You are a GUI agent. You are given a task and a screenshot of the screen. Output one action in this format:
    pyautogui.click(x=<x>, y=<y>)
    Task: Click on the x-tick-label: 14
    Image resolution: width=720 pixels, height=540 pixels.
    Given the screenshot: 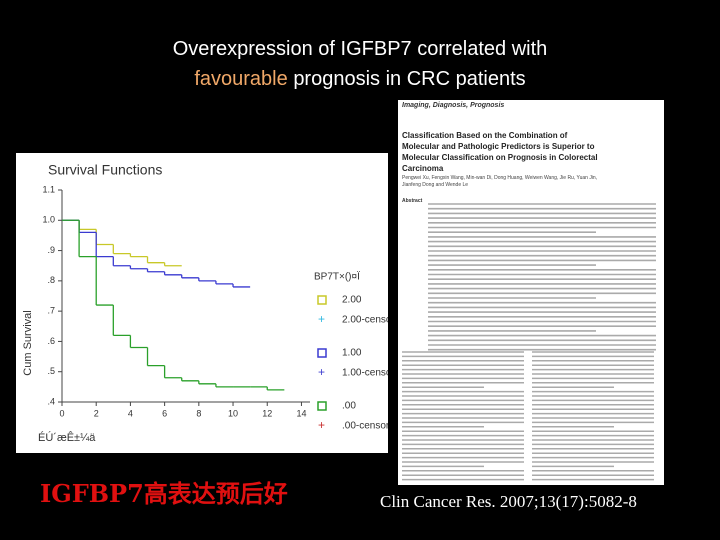 What is the action you would take?
    pyautogui.click(x=301, y=413)
    